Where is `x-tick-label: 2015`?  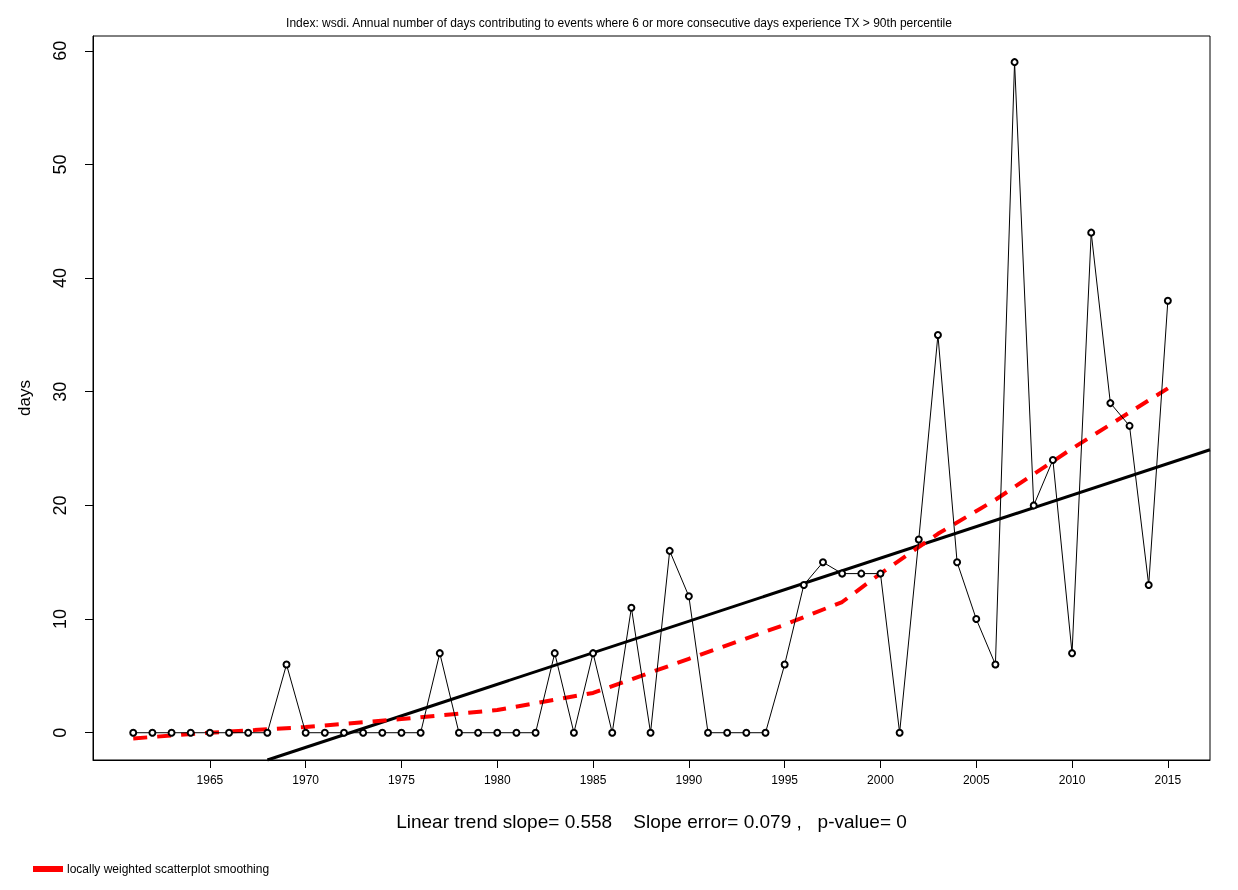
x-tick-label: 2015 is located at coordinates (1168, 780).